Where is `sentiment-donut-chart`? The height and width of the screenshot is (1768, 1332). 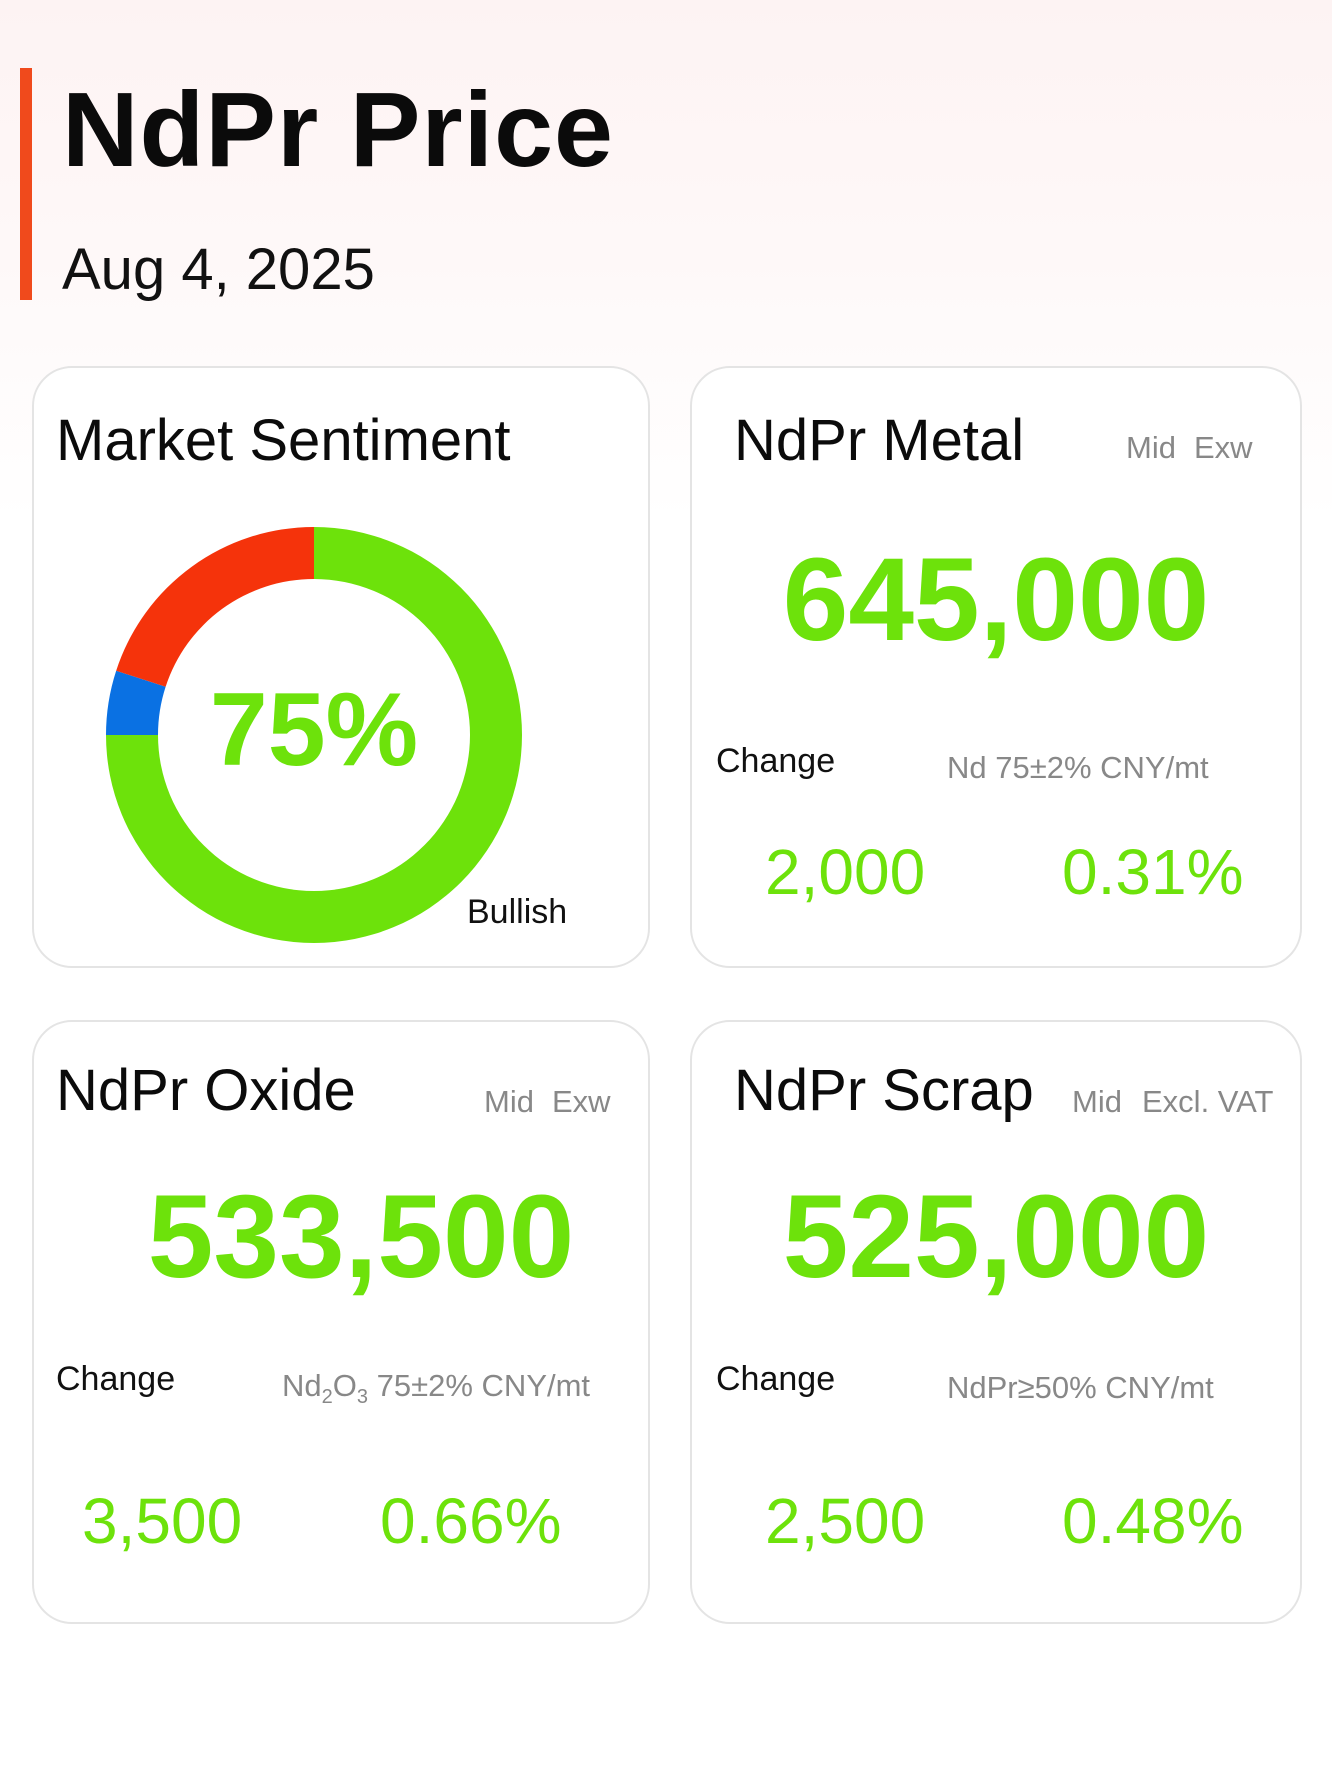
sentiment-donut-chart is located at coordinates (314, 735).